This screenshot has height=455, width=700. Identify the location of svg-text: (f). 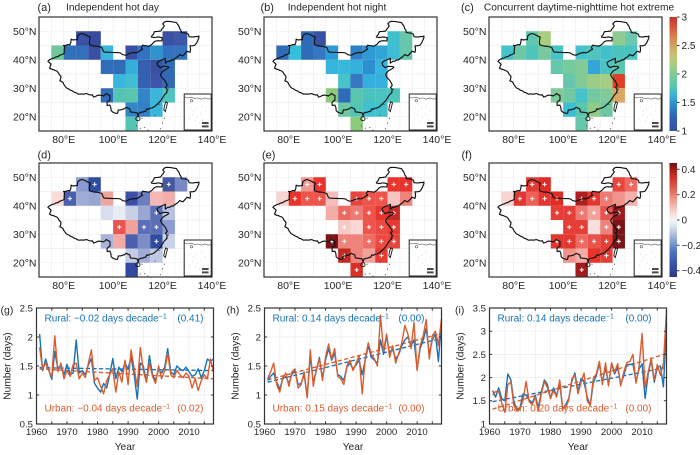
(467, 156).